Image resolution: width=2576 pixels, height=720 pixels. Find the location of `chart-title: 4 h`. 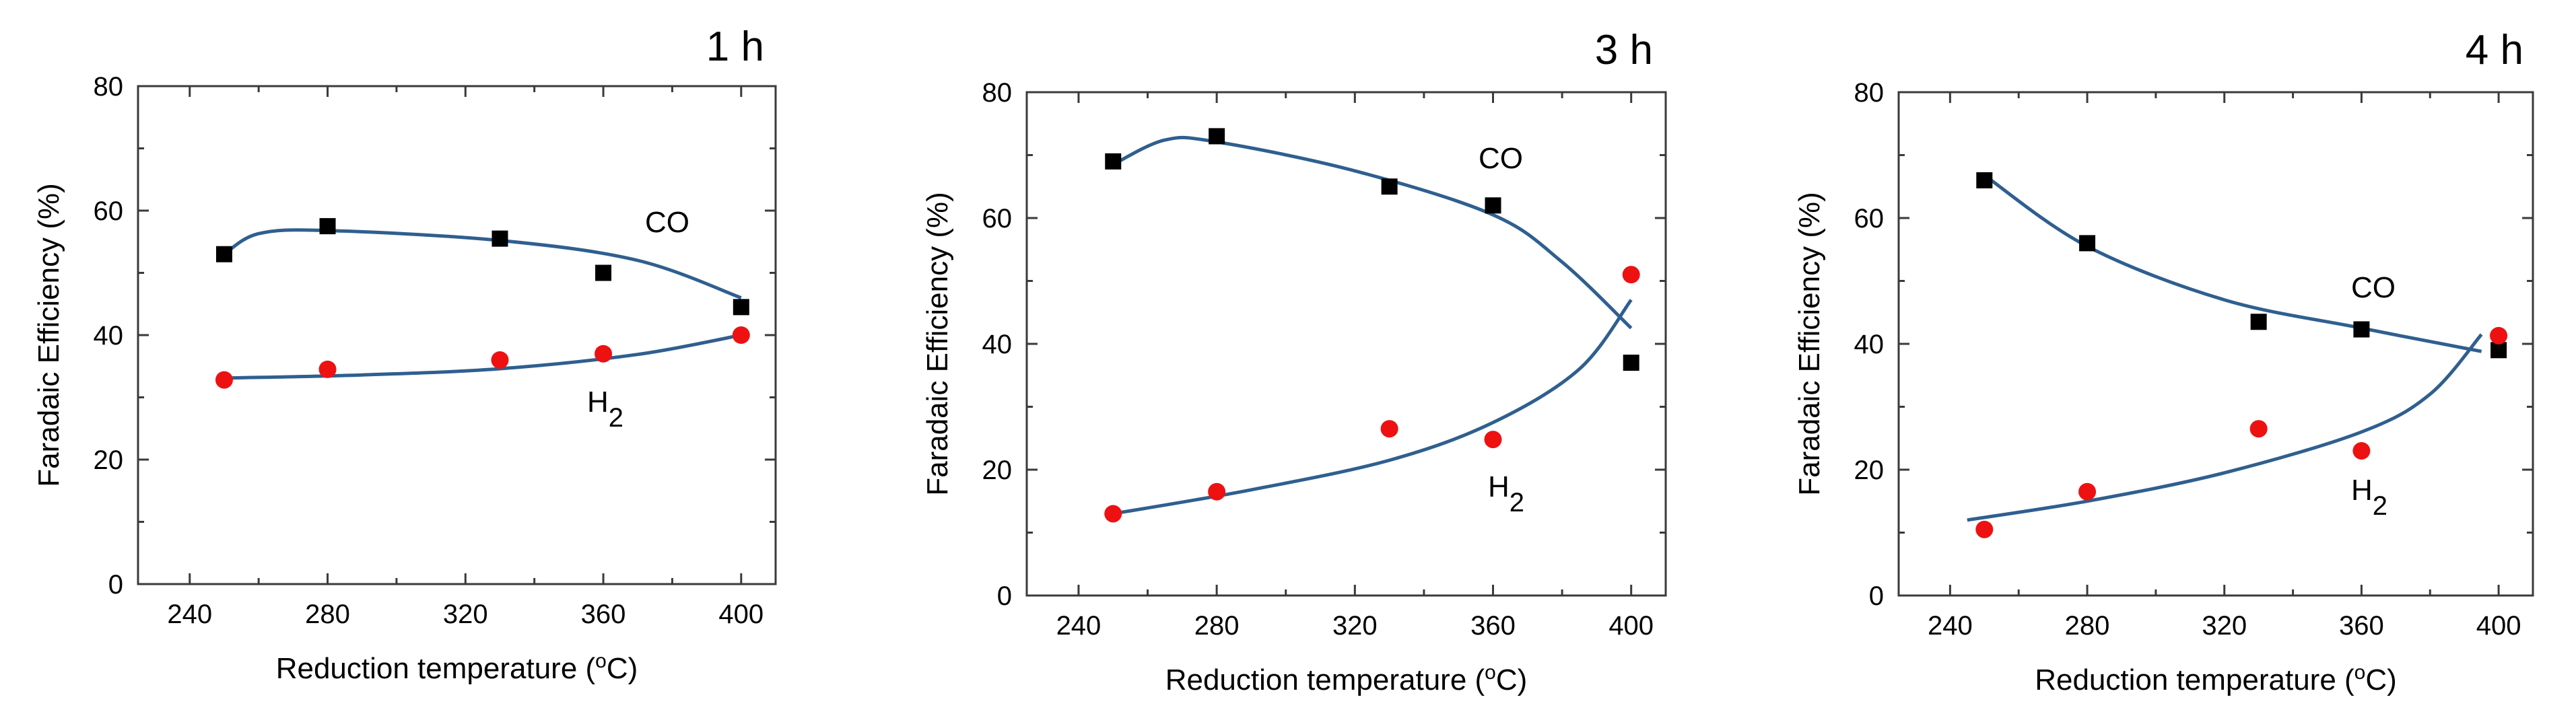

chart-title: 4 h is located at coordinates (2494, 50).